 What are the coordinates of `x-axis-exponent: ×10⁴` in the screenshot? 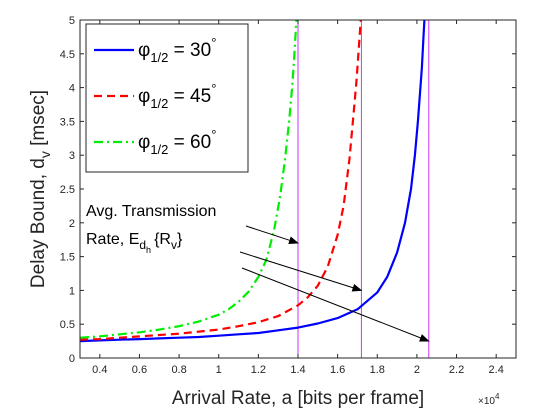 It's located at (489, 399).